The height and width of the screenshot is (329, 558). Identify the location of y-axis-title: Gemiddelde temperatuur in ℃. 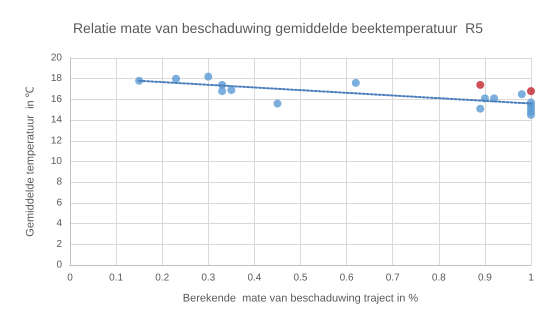
(30, 161).